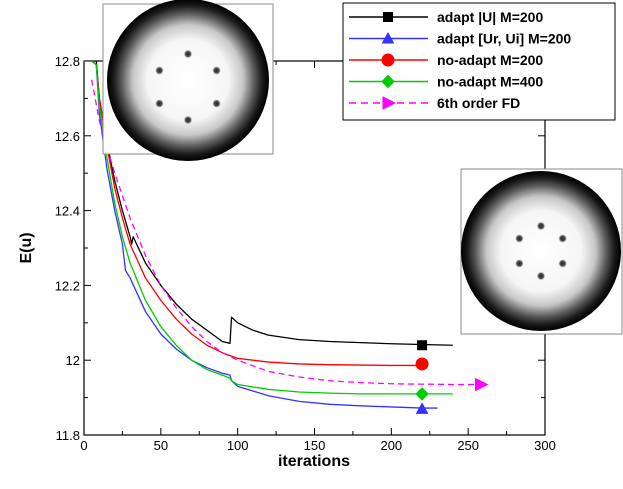  Describe the element at coordinates (478, 103) in the screenshot. I see `legend-label-4: 6th order FD` at that location.